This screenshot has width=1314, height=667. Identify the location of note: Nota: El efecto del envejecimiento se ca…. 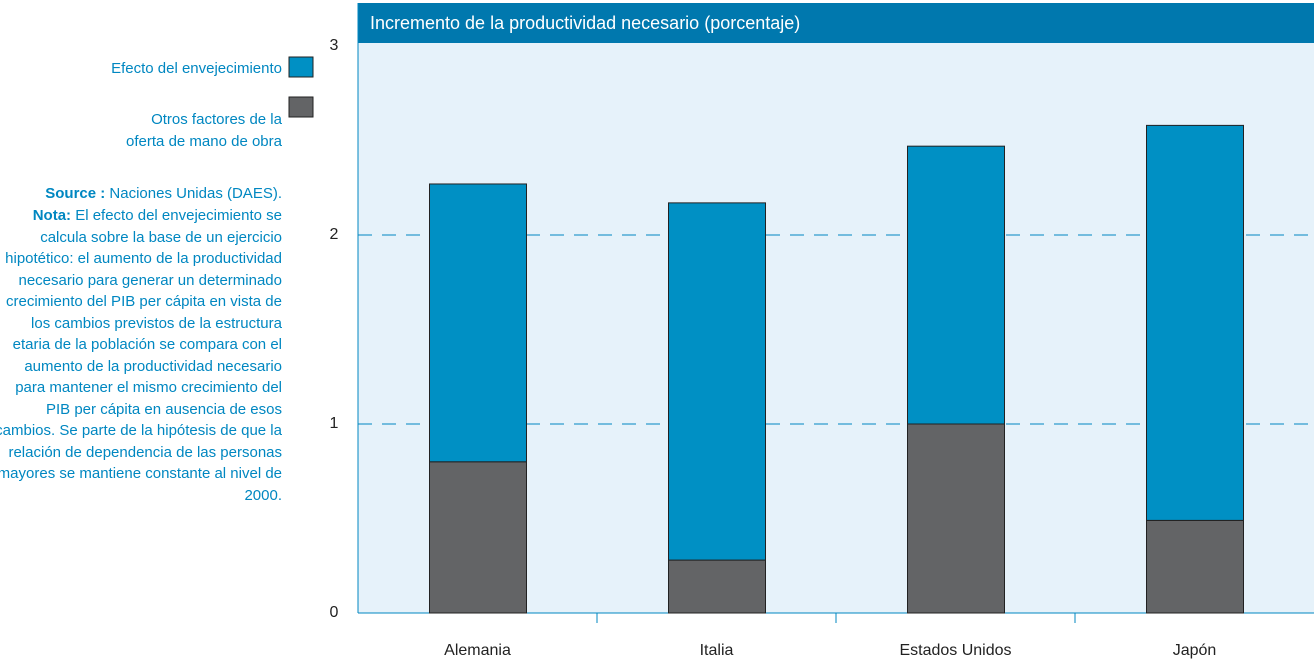
(141, 355).